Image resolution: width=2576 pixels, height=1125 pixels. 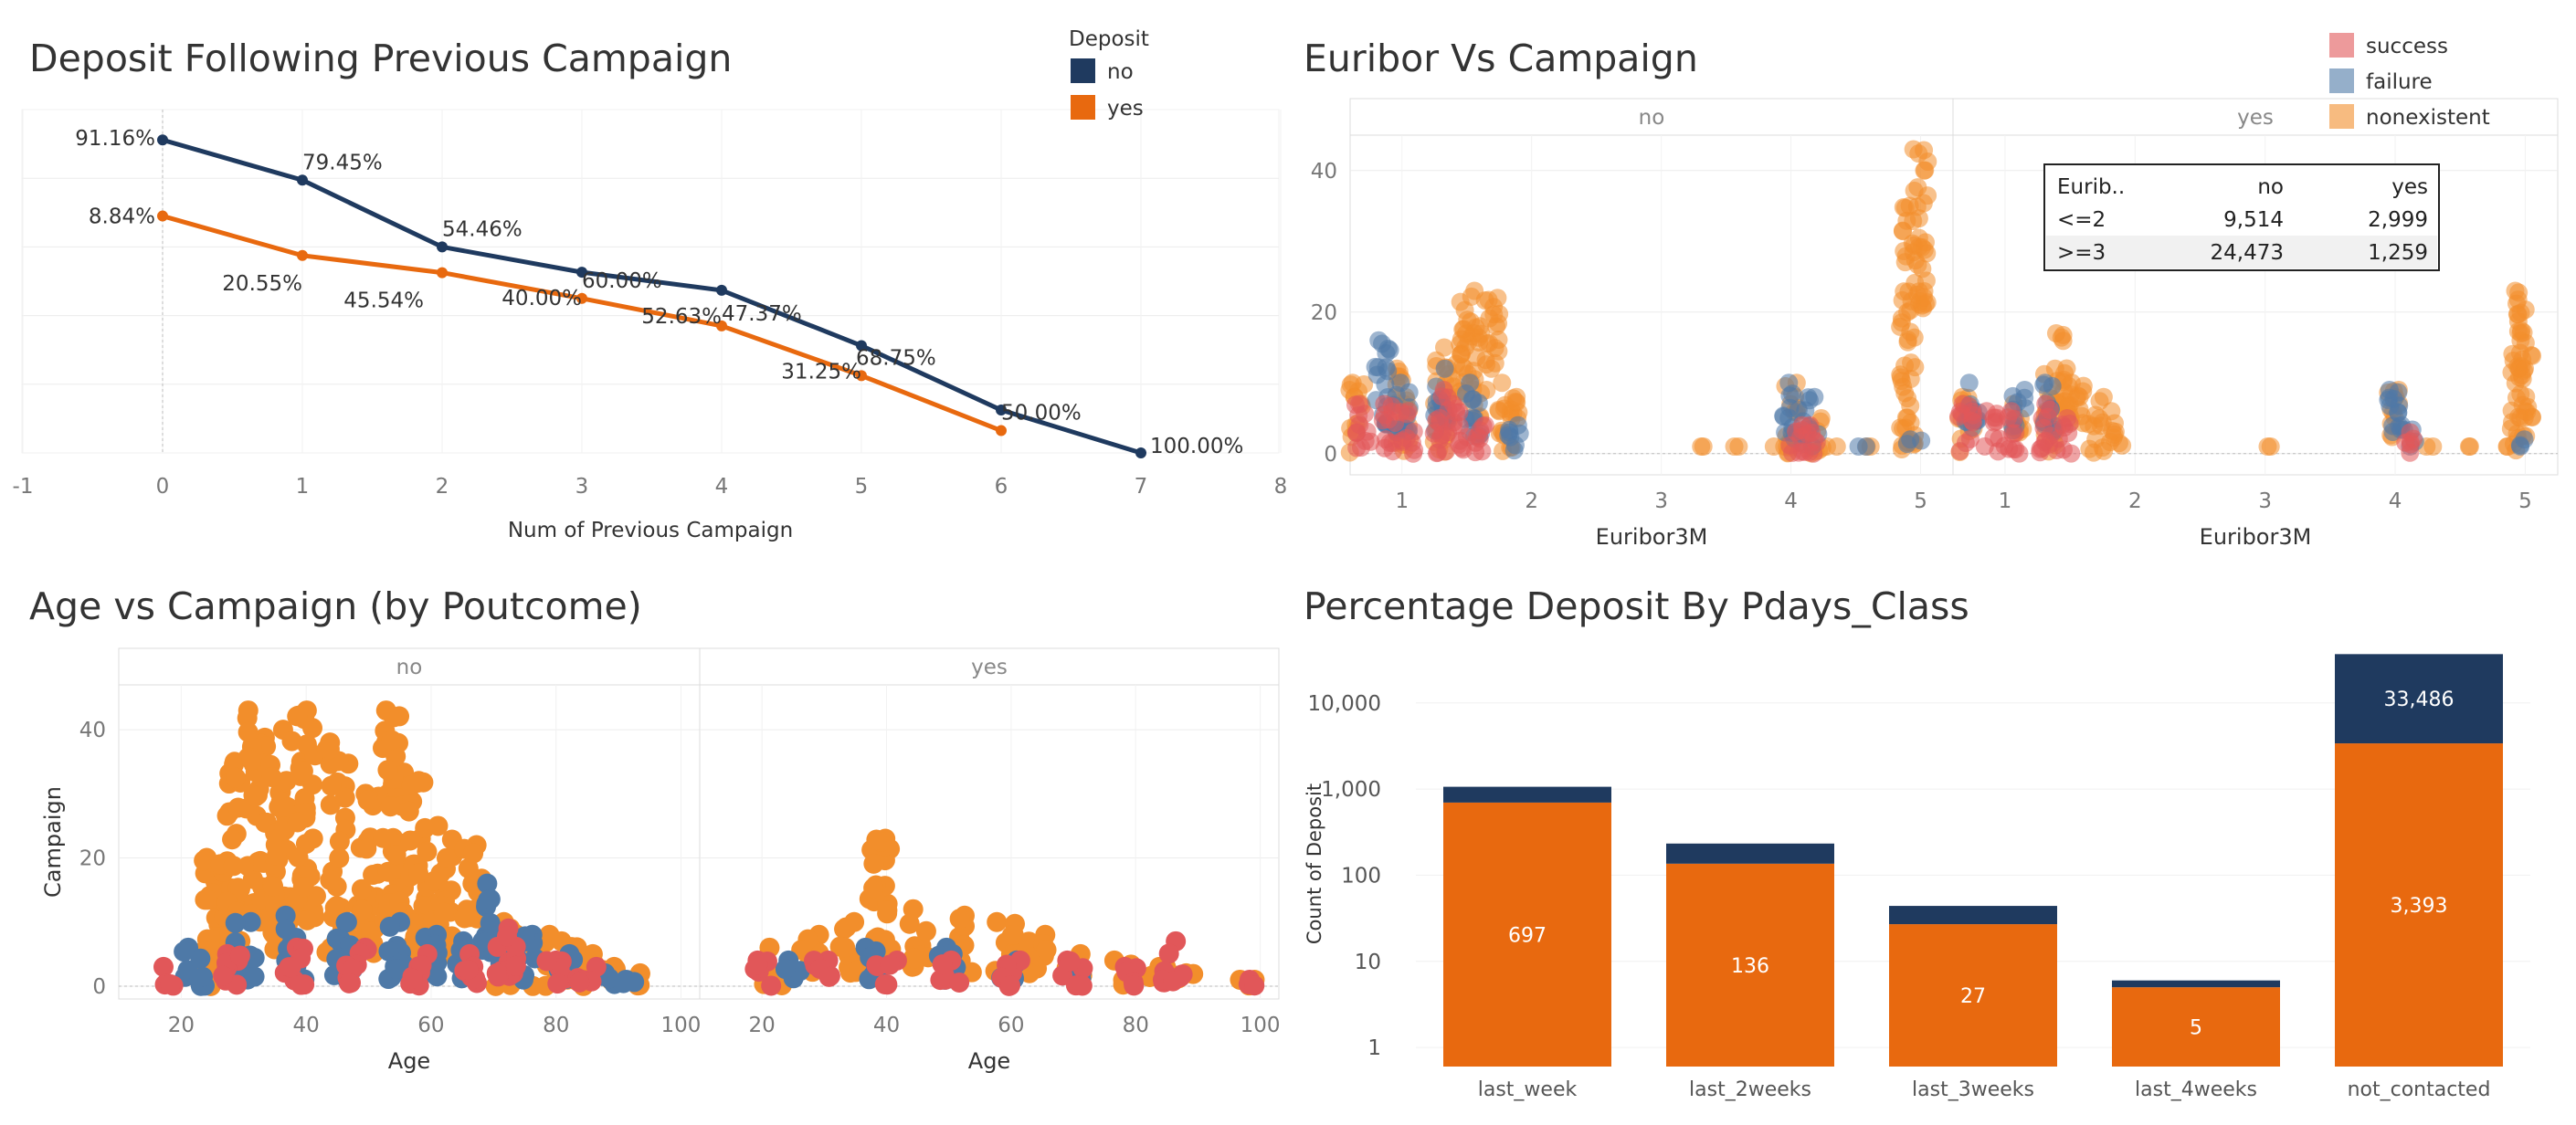 What do you see at coordinates (2407, 47) in the screenshot?
I see `legend-label-success: success` at bounding box center [2407, 47].